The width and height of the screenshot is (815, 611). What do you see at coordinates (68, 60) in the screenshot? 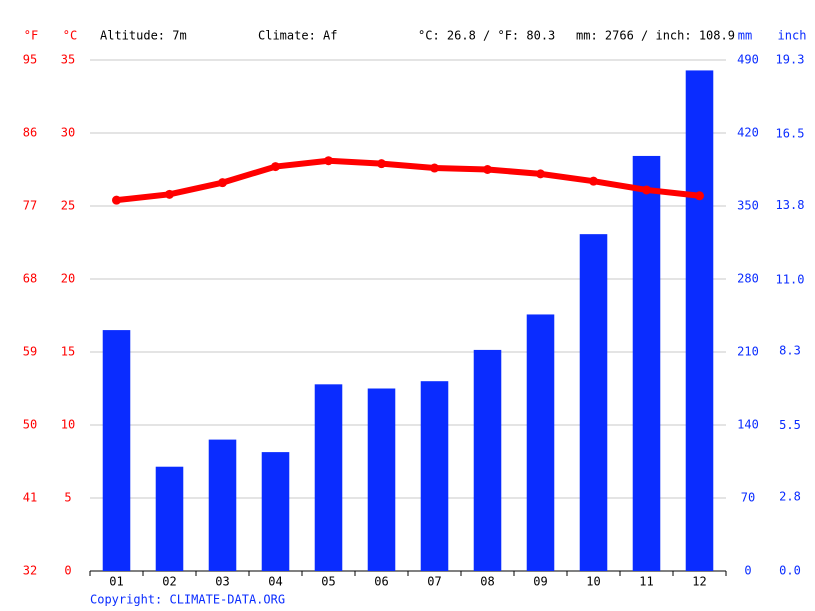
I see `y-tick-label: 35` at bounding box center [68, 60].